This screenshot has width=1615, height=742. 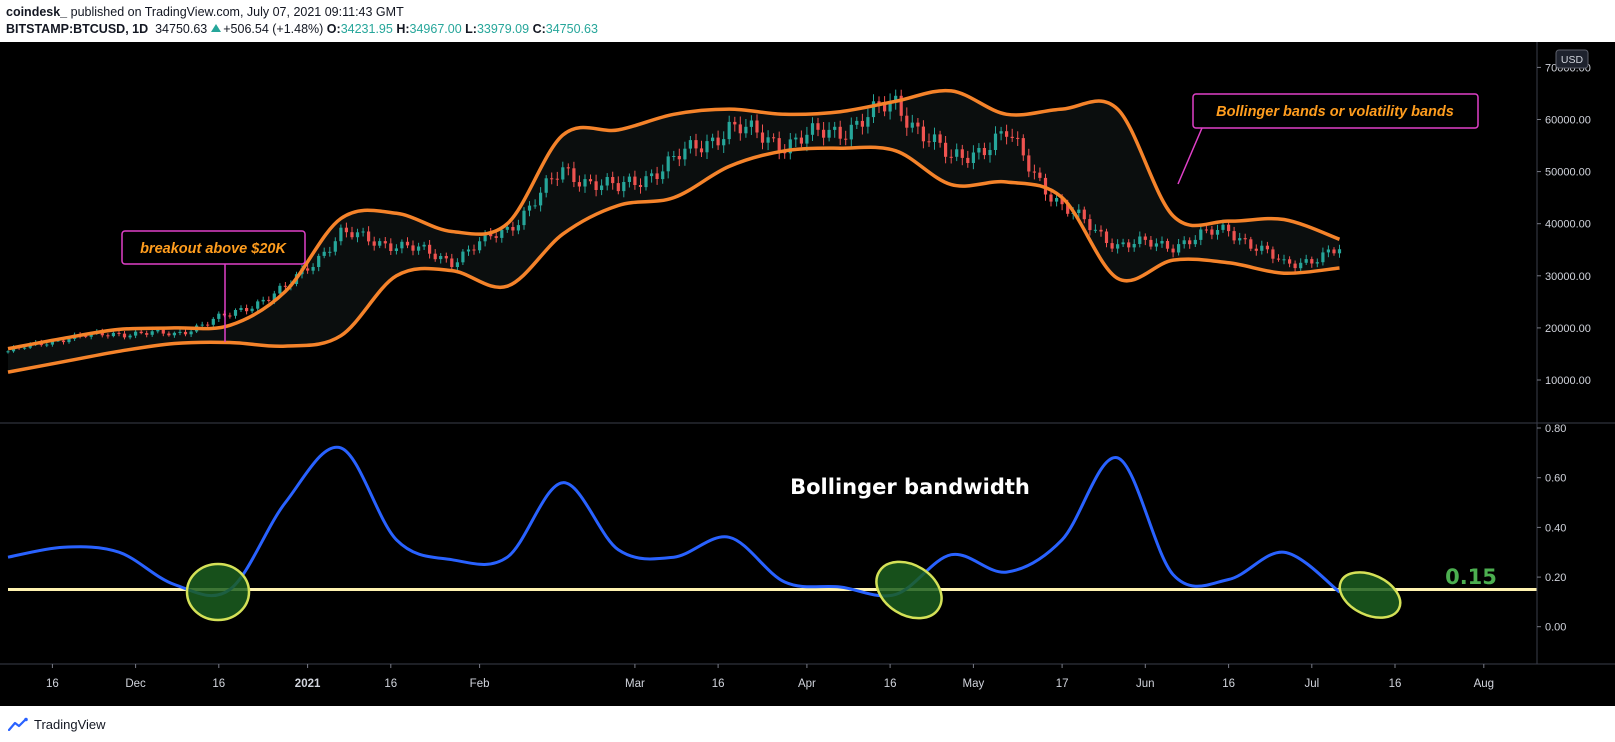 What do you see at coordinates (471, 29) in the screenshot?
I see `low-label: L:` at bounding box center [471, 29].